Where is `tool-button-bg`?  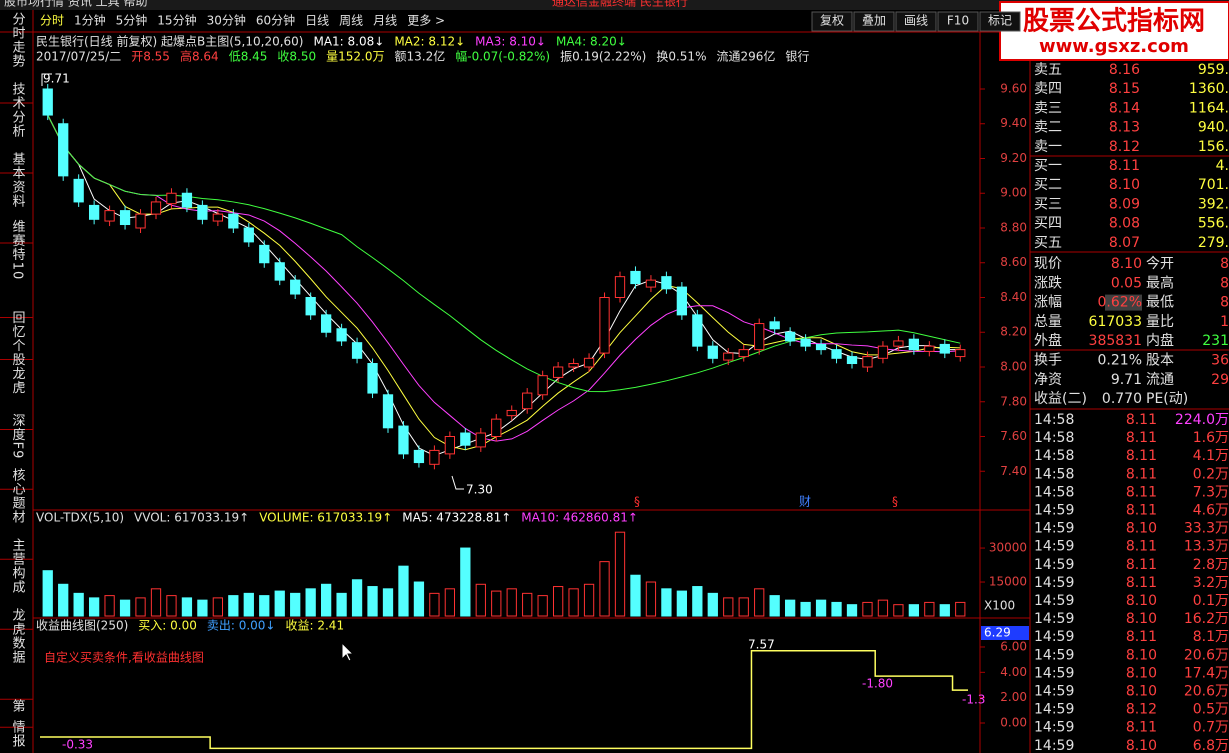
tool-button-bg is located at coordinates (874, 21).